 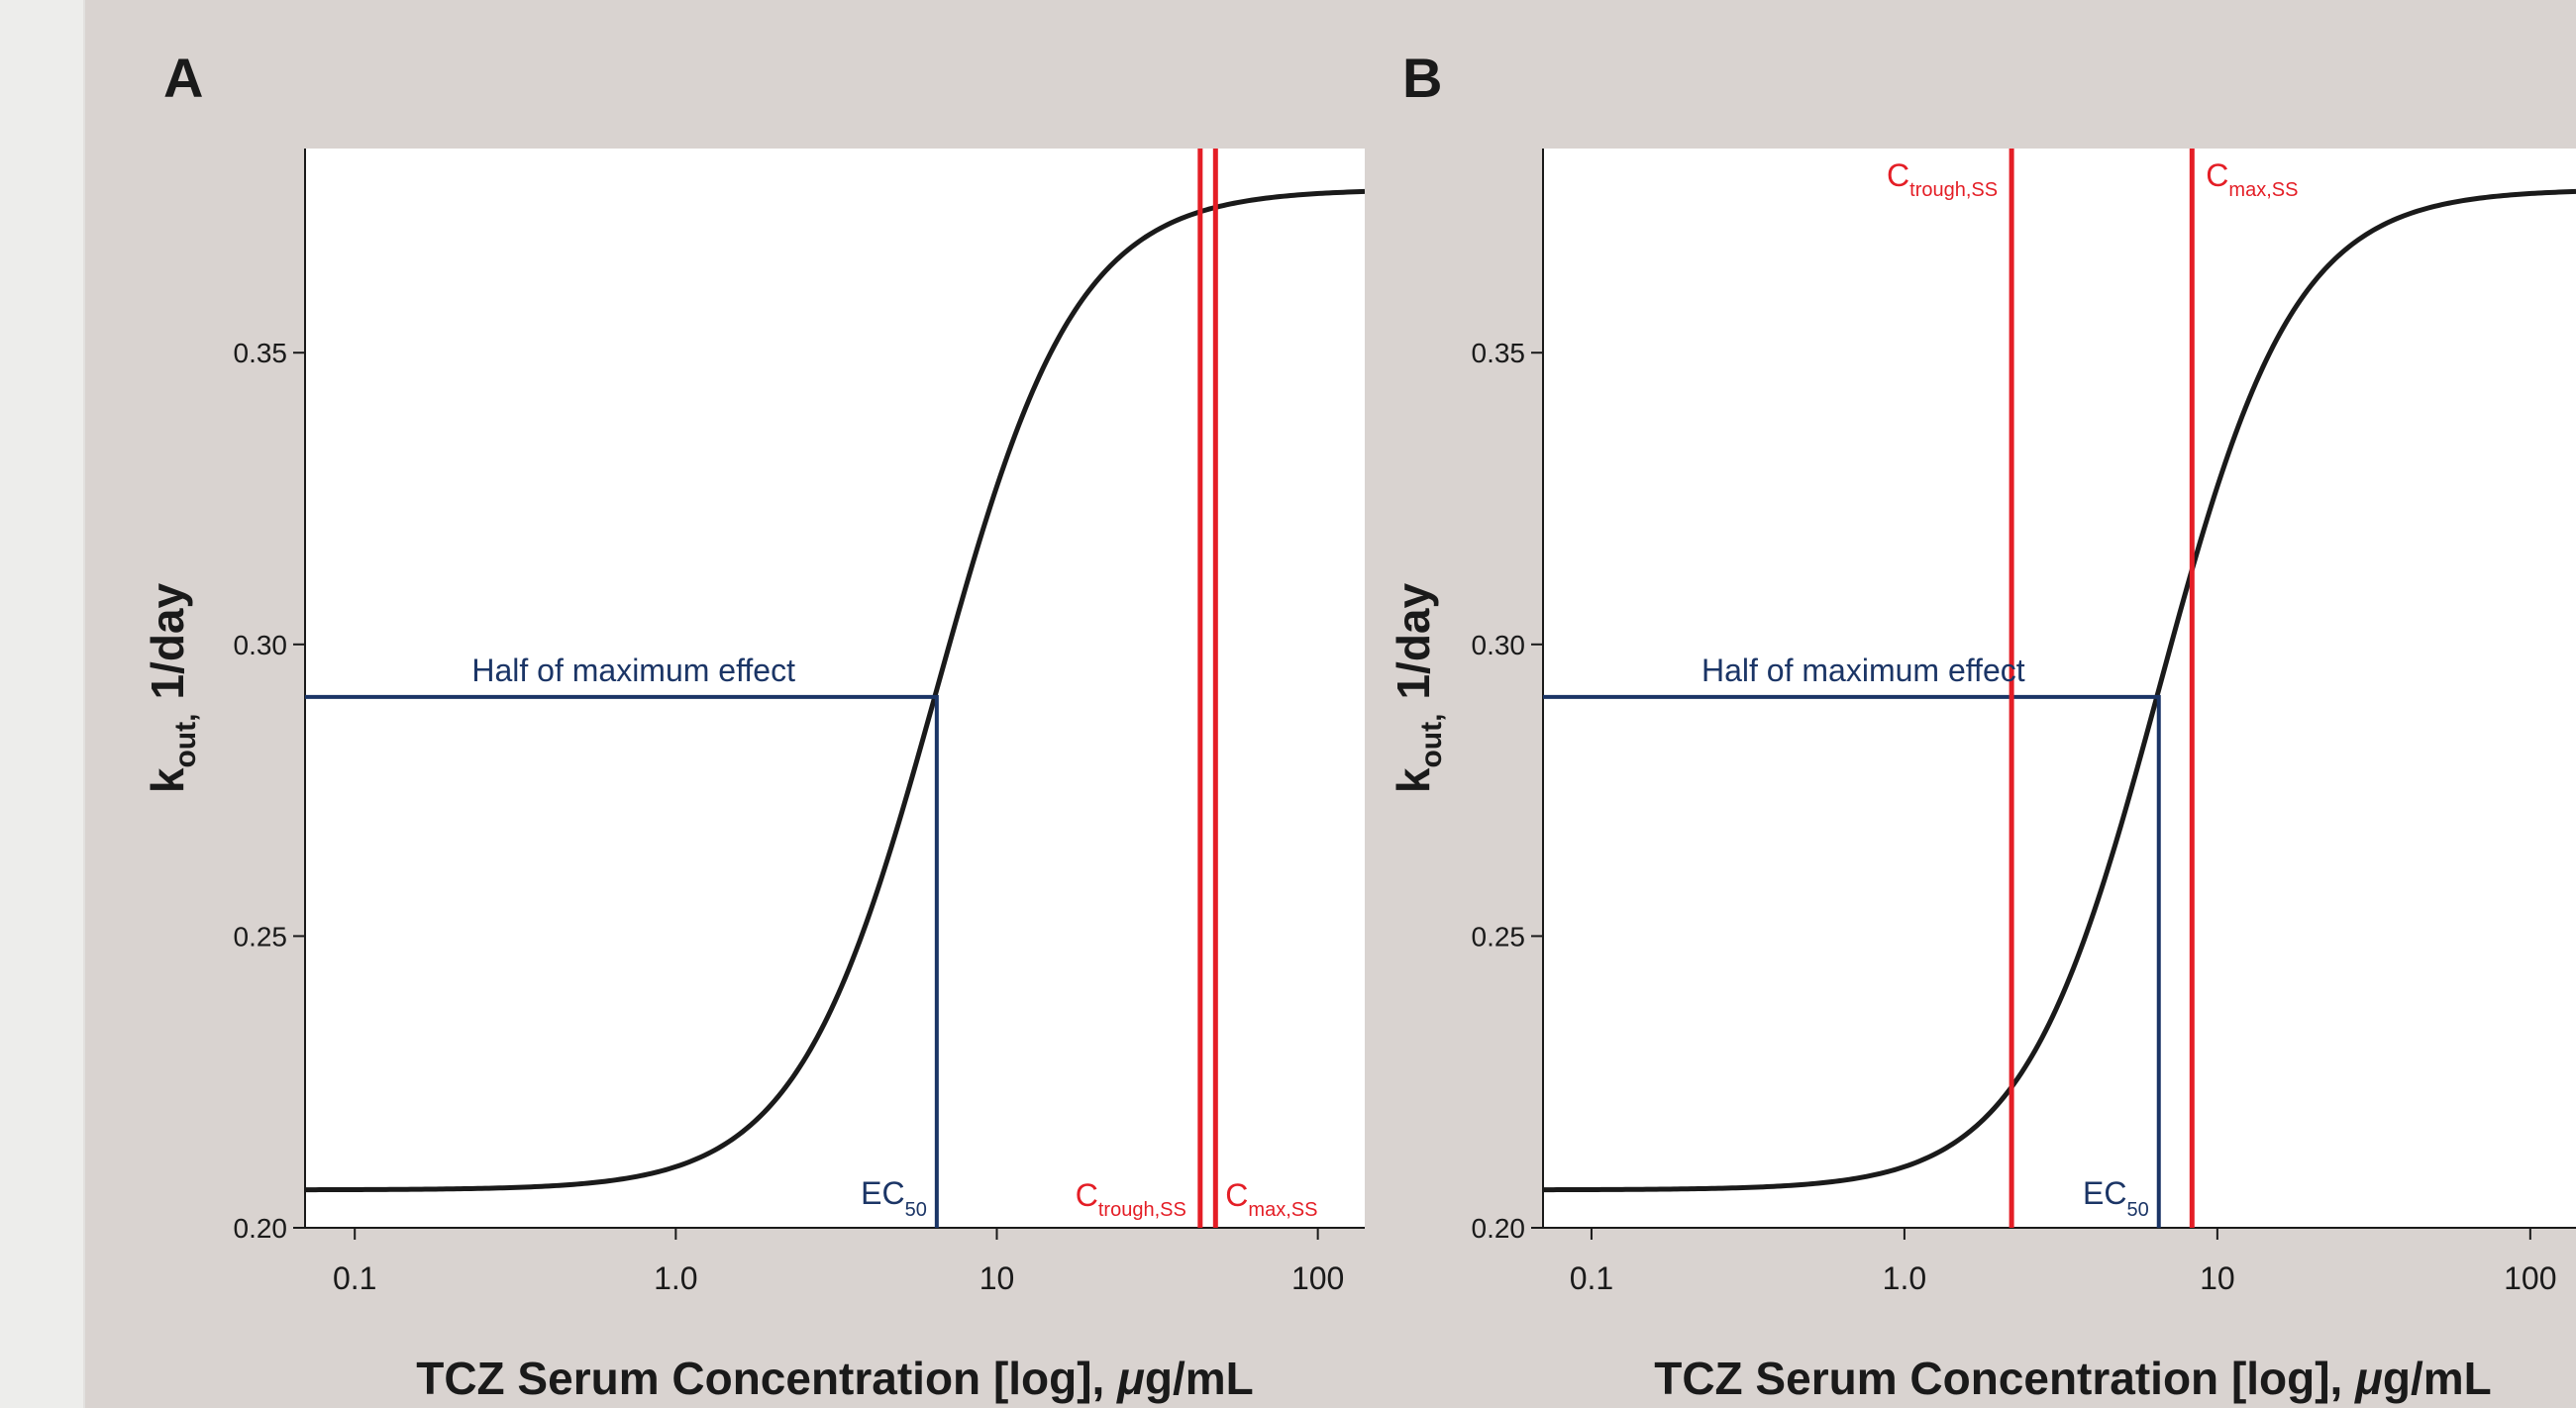 I want to click on left-margin-strip, so click(x=42, y=704).